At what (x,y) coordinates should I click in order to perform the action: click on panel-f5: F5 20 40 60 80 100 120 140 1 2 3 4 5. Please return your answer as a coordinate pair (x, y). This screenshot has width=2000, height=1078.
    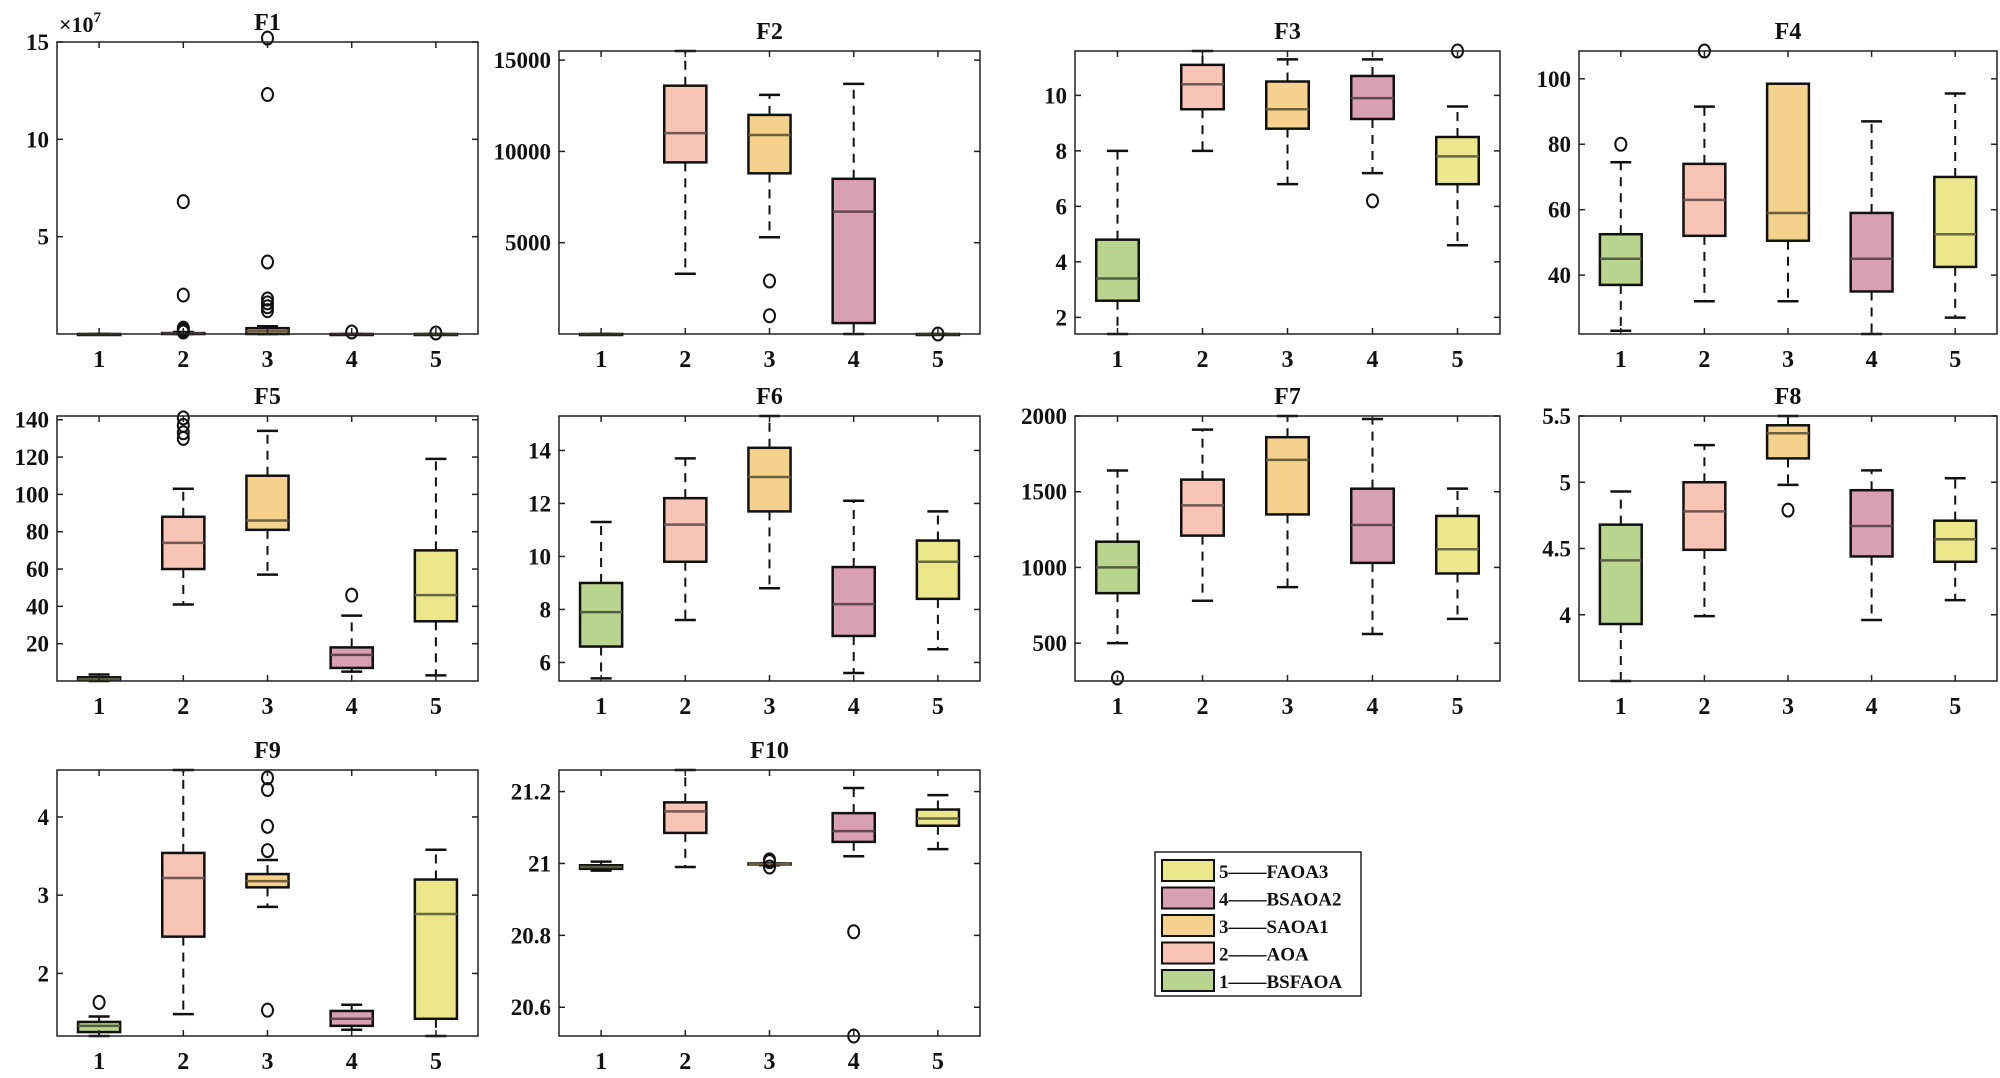
    Looking at the image, I should click on (247, 552).